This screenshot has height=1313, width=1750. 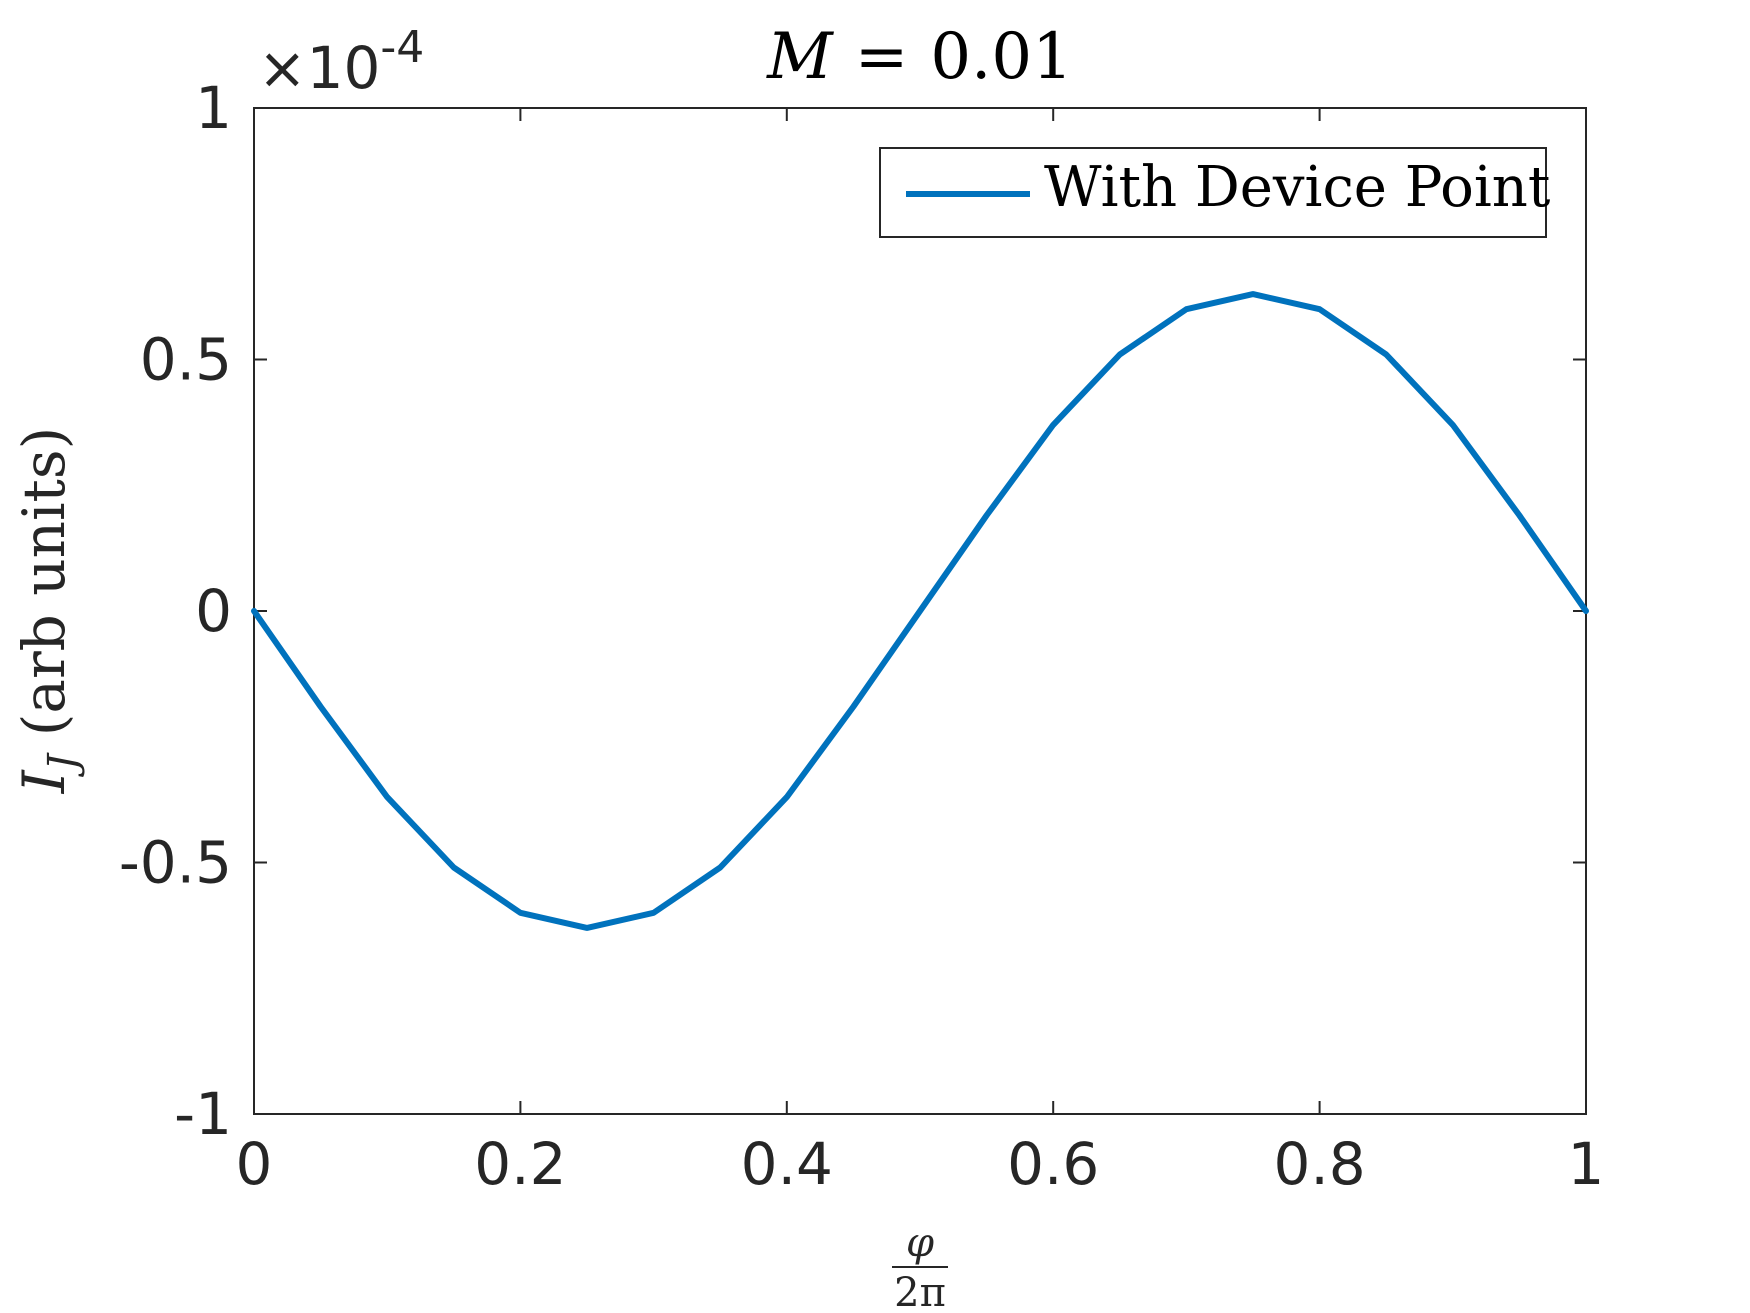 What do you see at coordinates (920, 1164) in the screenshot?
I see `x-tick-labels: 0 0.2 0.4 0.6 0.8 1` at bounding box center [920, 1164].